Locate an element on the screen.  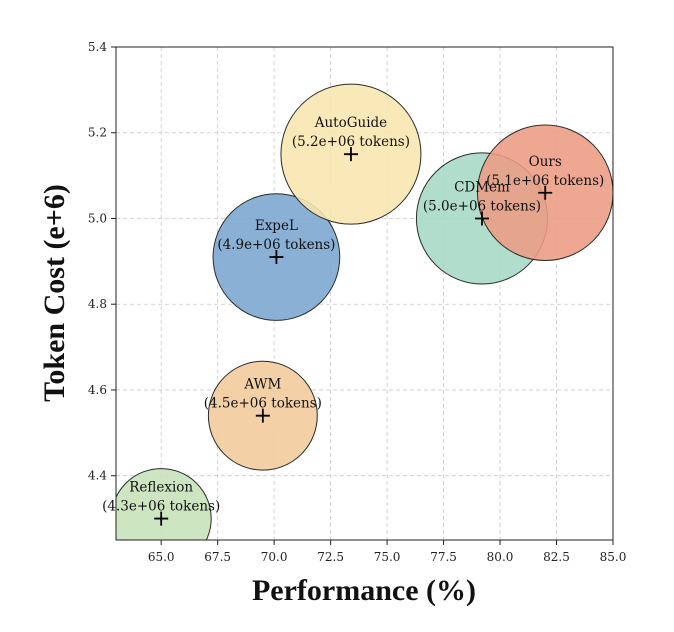
bubble-label-cdmem: CDMem is located at coordinates (482, 187).